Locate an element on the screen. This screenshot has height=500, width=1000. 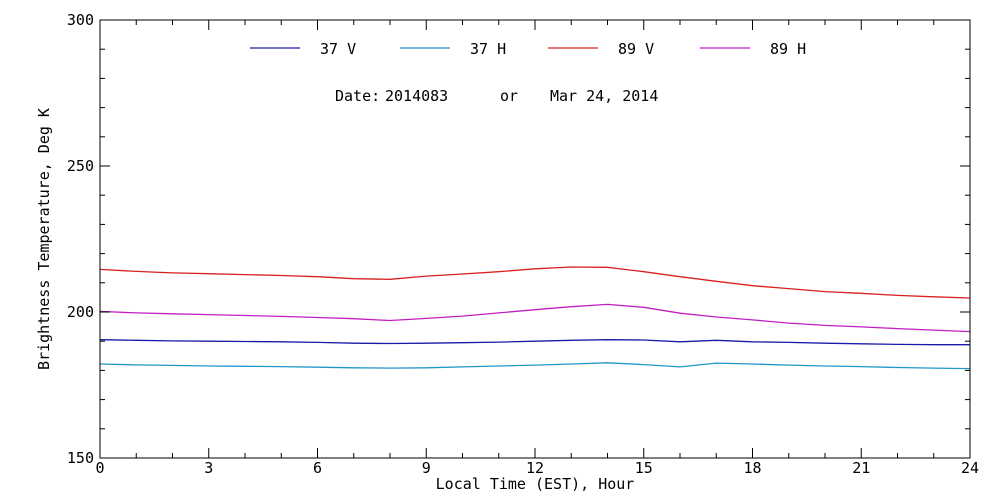
date-connector: or is located at coordinates (509, 96).